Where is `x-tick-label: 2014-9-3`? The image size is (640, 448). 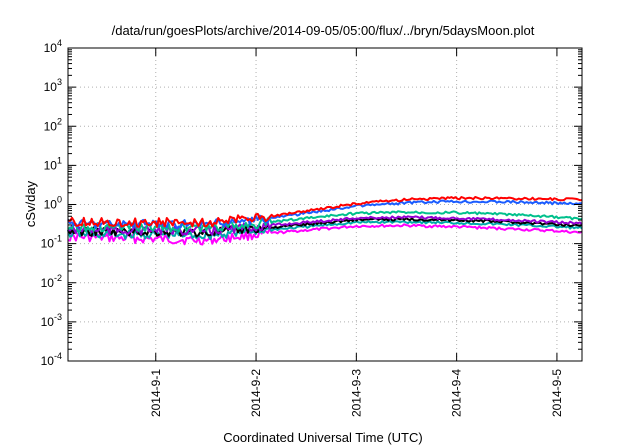 x-tick-label: 2014-9-3 is located at coordinates (356, 393).